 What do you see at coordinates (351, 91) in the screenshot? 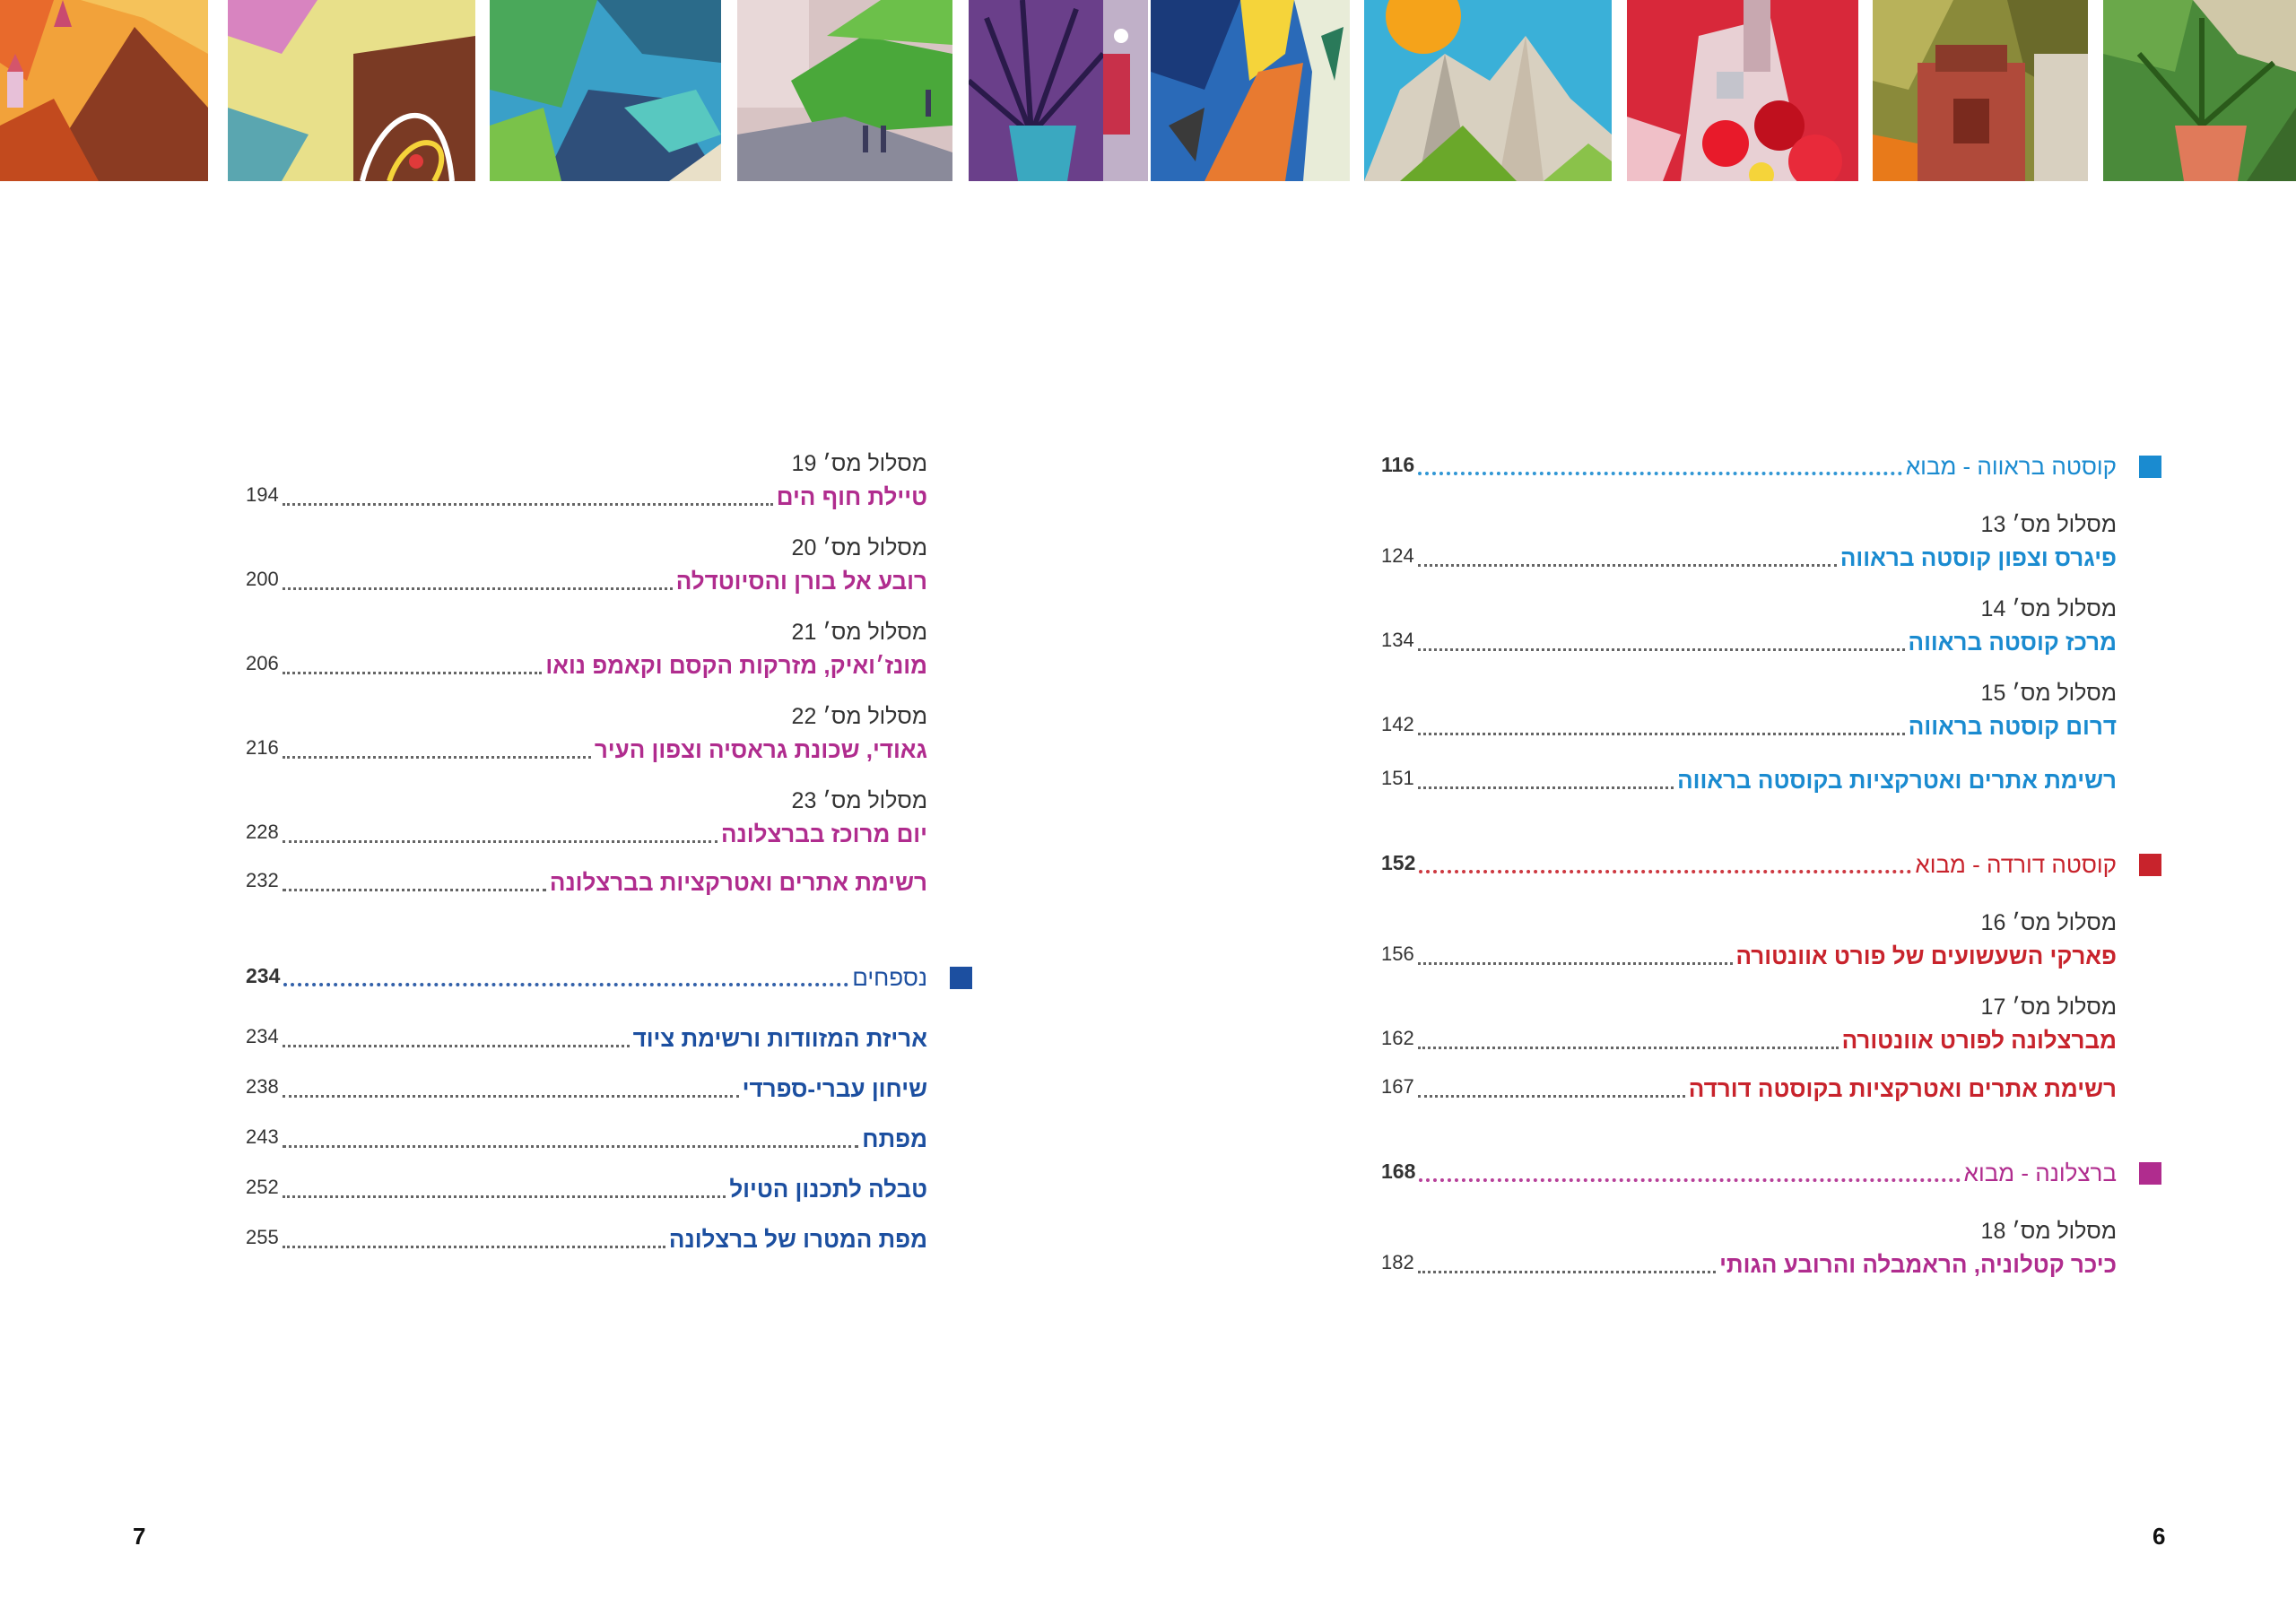
I see `yellow-field-illustration` at bounding box center [351, 91].